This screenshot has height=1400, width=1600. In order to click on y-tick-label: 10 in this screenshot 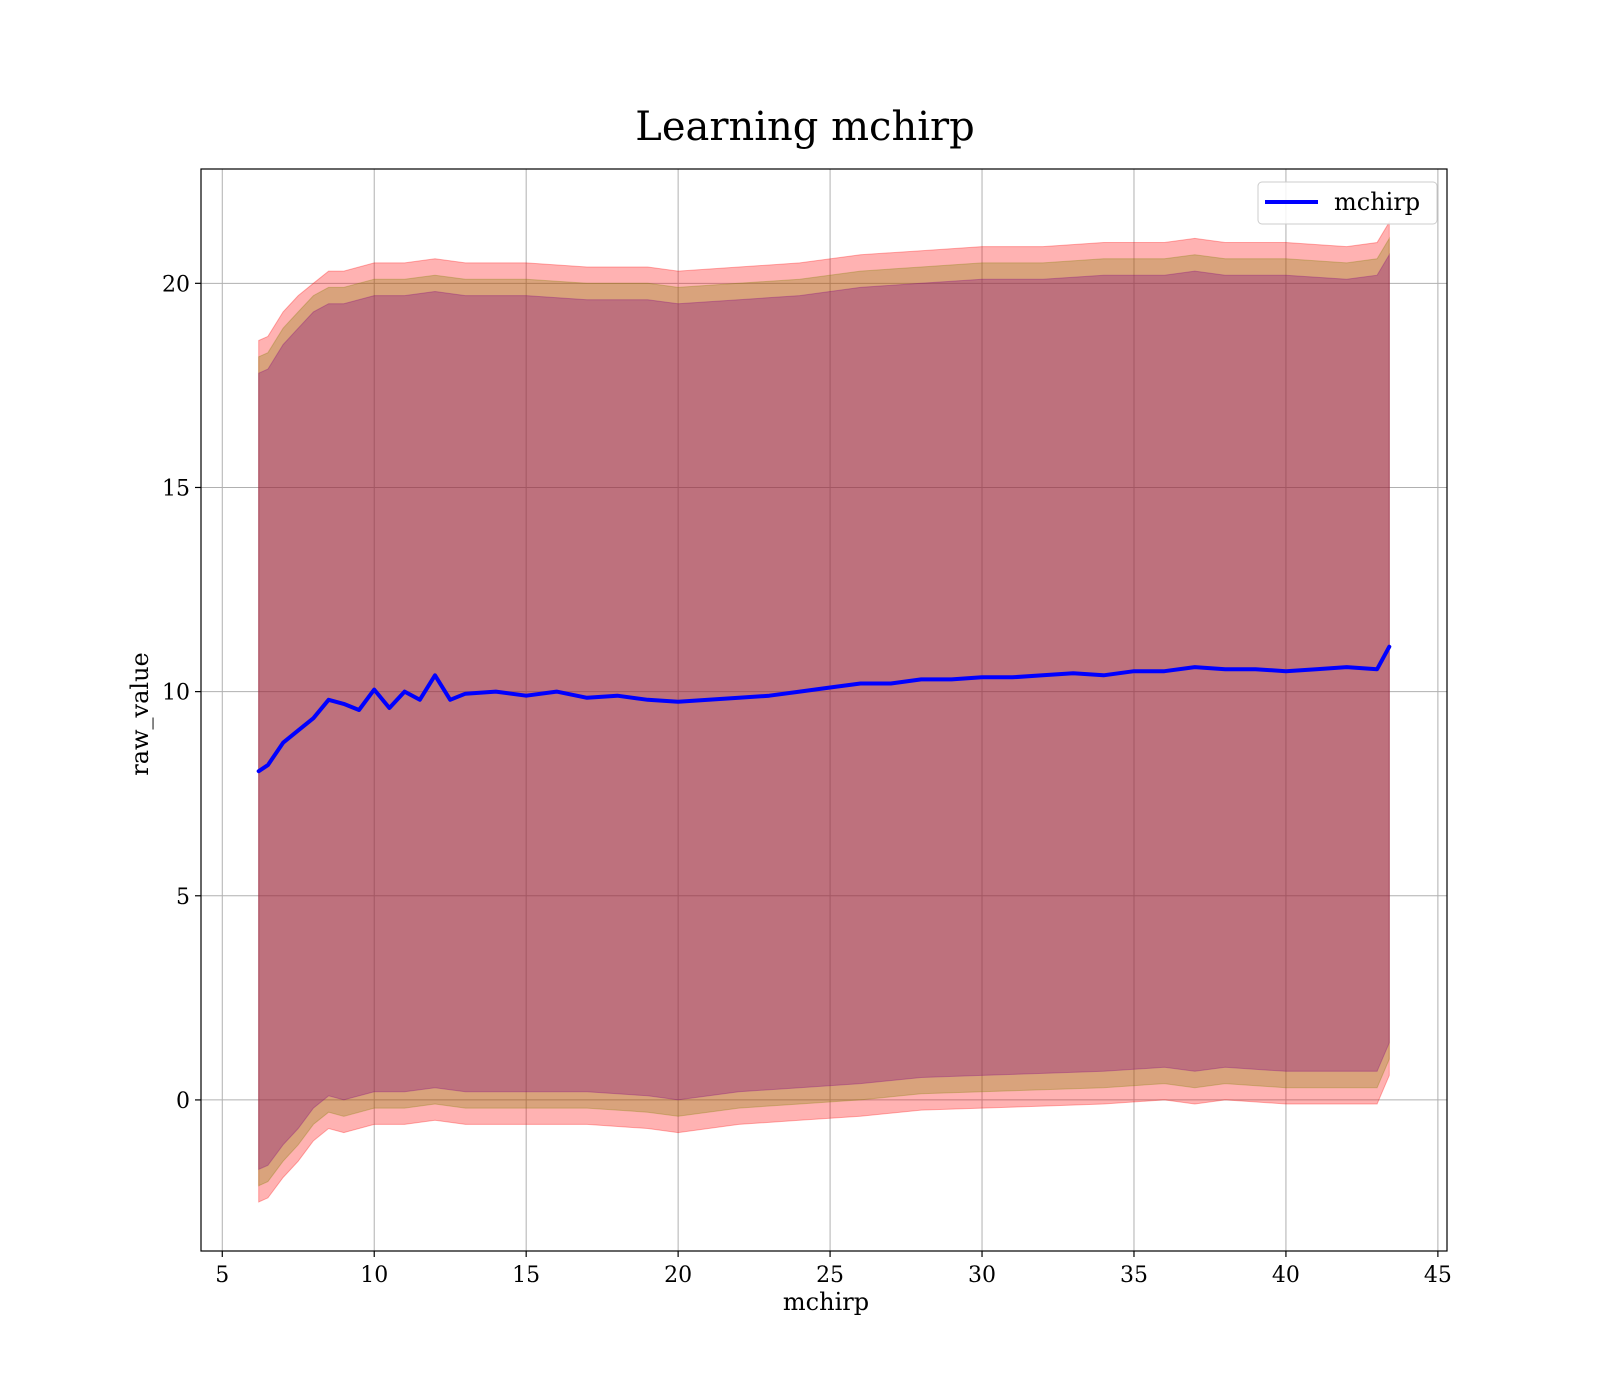, I will do `click(176, 693)`.